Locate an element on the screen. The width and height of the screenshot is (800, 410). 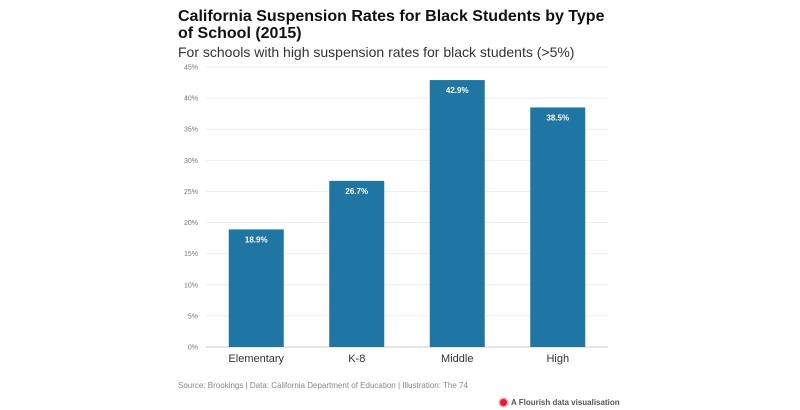
flourish-credit: A Flourish data visualisation is located at coordinates (560, 402).